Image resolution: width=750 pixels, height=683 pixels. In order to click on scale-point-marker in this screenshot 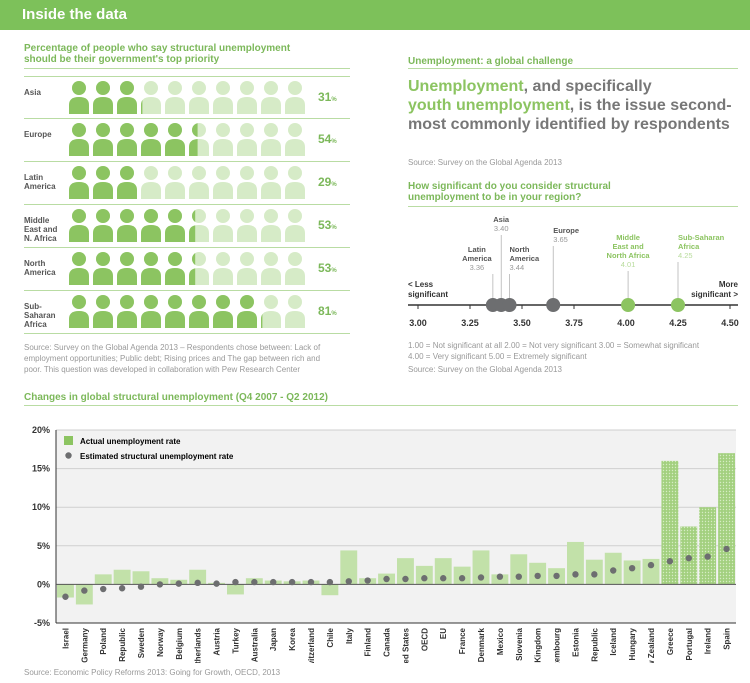, I will do `click(553, 305)`.